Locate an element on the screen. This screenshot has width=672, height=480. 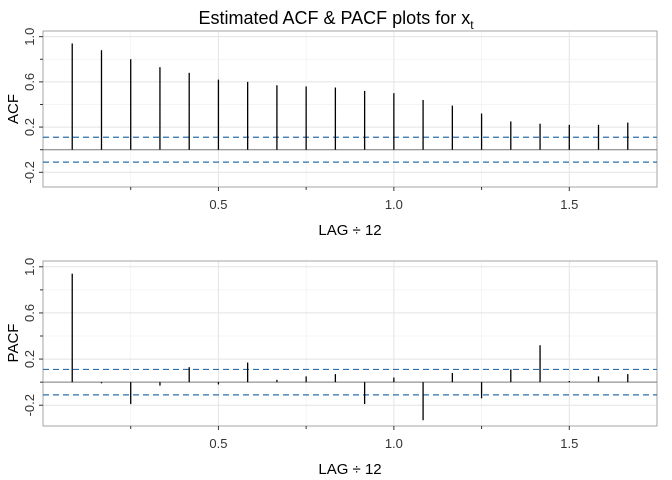
pacf-x-ticks: 0.5 1.0 1.5 is located at coordinates (354, 438).